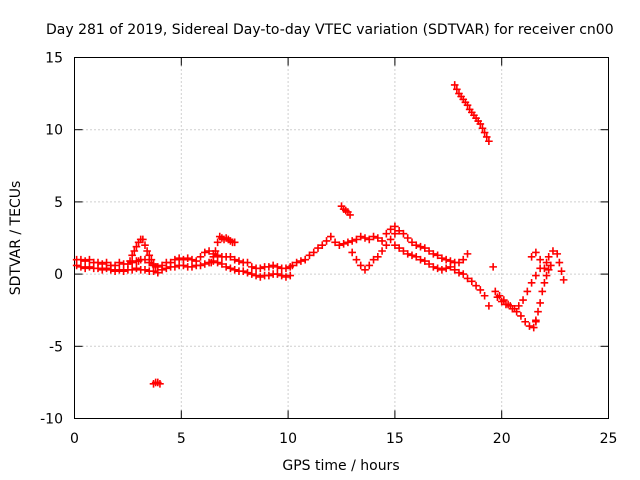 This screenshot has height=480, width=640. What do you see at coordinates (51, 420) in the screenshot?
I see `y-tick-label: -10` at bounding box center [51, 420].